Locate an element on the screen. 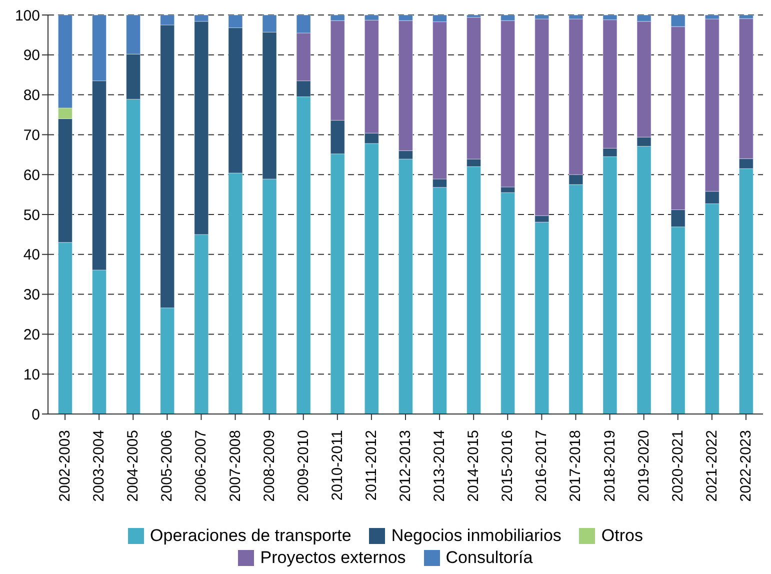  legend-label: Proyectos externos is located at coordinates (333, 558).